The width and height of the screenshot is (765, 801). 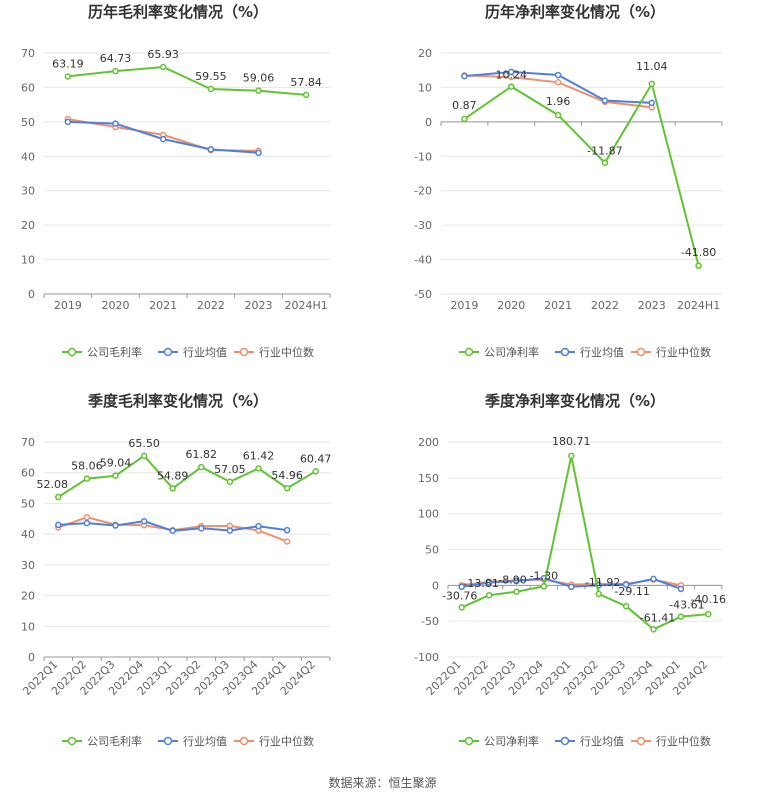 What do you see at coordinates (480, 583) in the screenshot?
I see `data-label: -13.81` at bounding box center [480, 583].